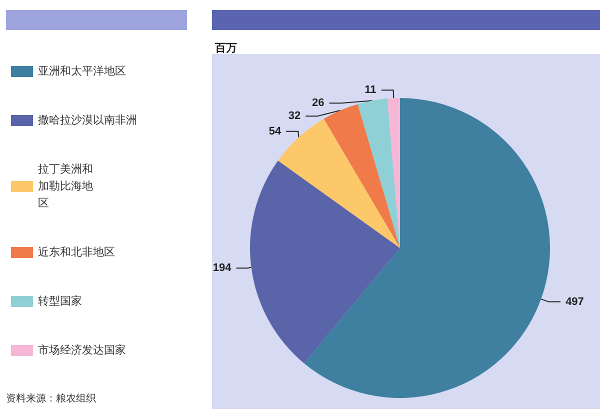 Image resolution: width=600 pixels, height=417 pixels. I want to click on data-label: 194, so click(222, 268).